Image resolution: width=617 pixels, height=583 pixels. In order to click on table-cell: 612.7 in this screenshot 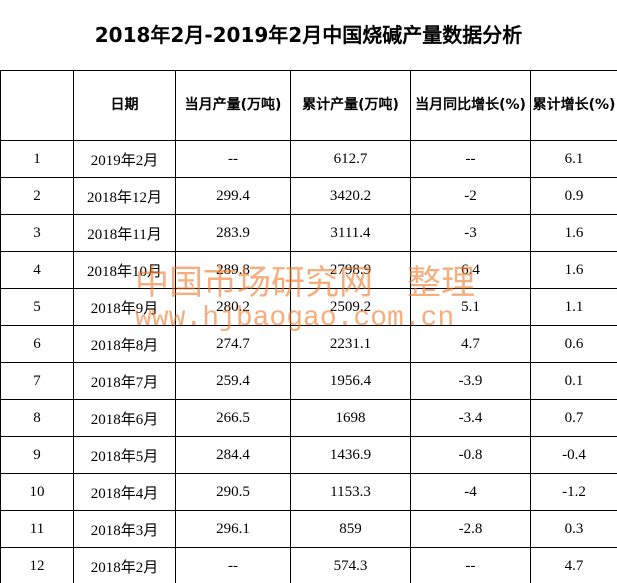, I will do `click(350, 159)`.